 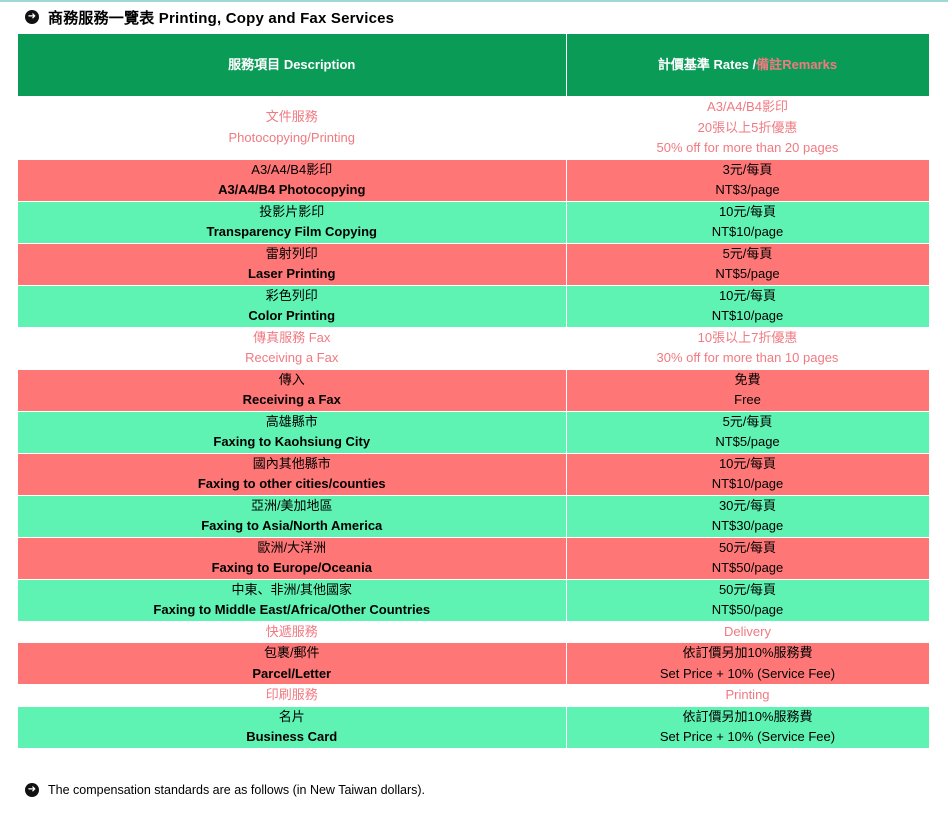 I want to click on table-row: 傳入 Receiving a Fax 免費 Free, so click(x=474, y=390).